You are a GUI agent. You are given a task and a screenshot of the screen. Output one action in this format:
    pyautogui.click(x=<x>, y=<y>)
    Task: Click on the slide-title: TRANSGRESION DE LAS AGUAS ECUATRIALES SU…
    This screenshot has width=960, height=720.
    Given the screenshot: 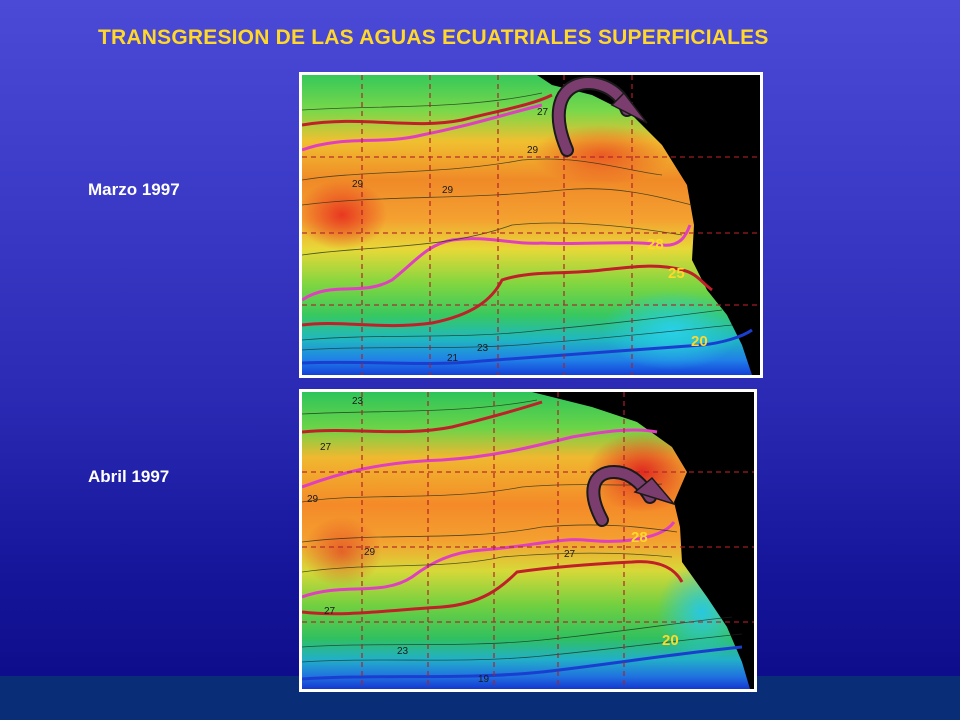 What is the action you would take?
    pyautogui.click(x=433, y=37)
    